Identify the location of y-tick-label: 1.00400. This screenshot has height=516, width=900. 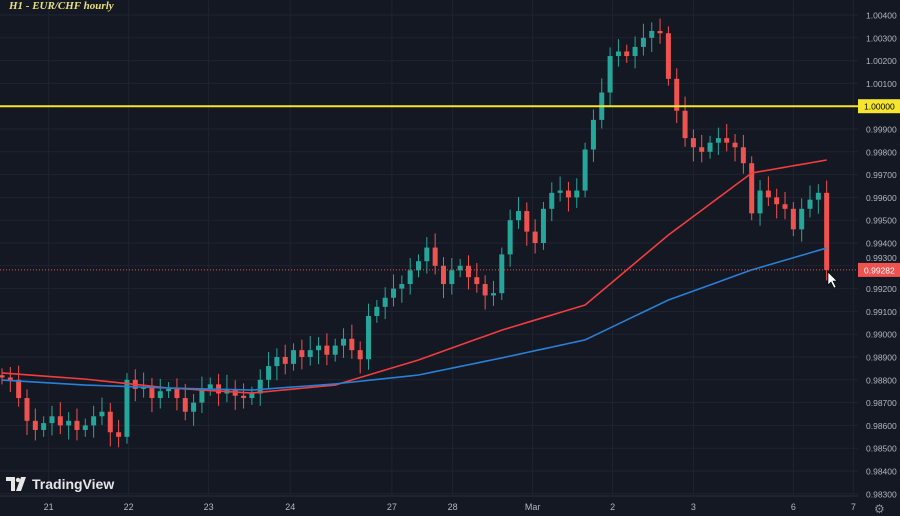
(881, 16).